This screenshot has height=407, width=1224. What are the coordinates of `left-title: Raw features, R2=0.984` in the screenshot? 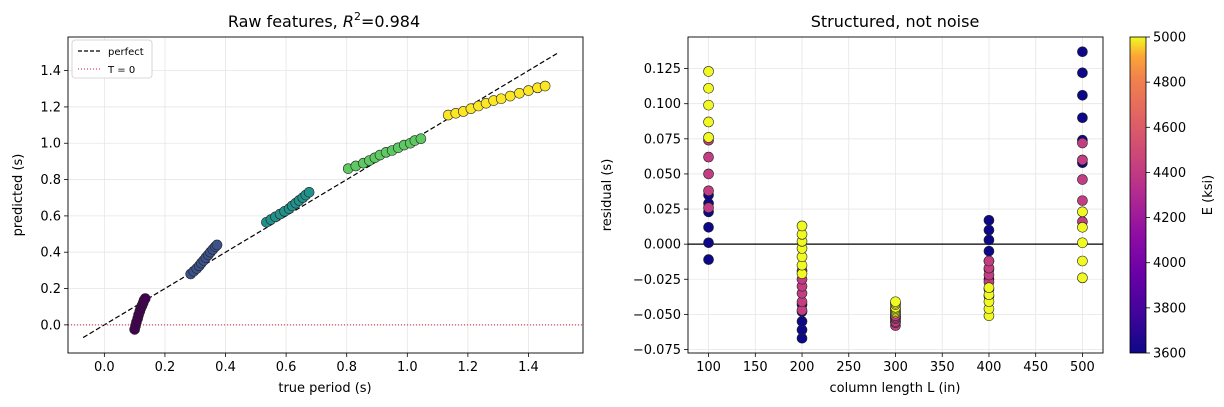 It's located at (324, 20).